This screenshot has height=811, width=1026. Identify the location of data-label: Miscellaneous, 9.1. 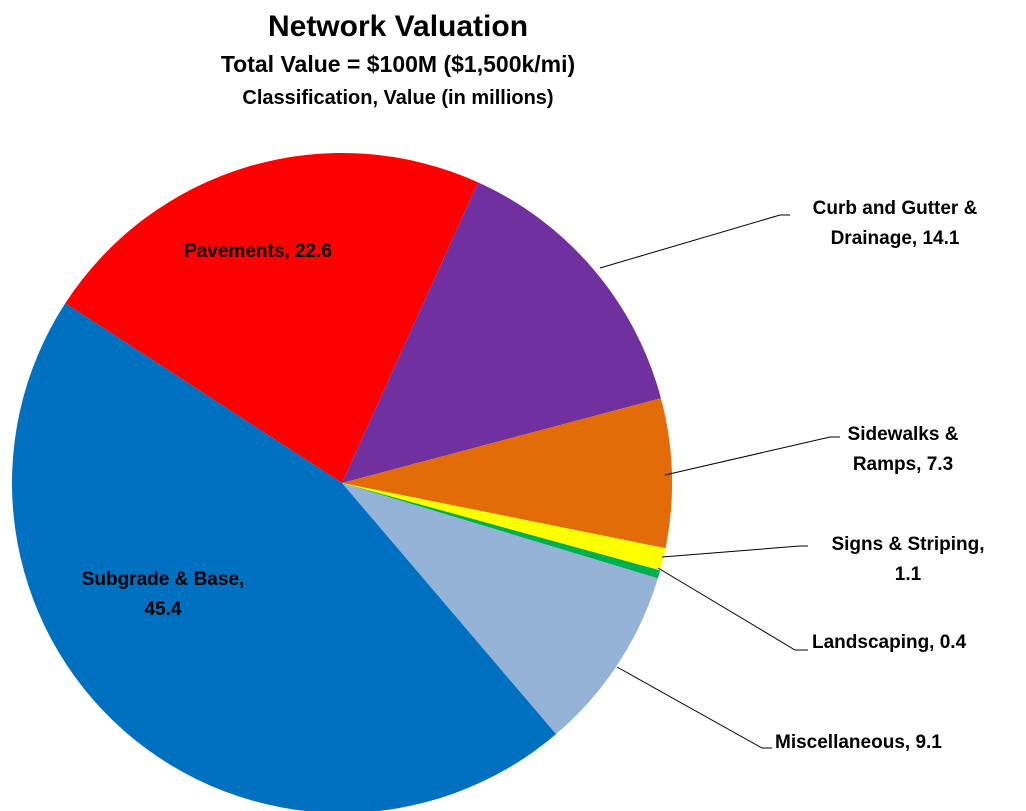
(858, 742).